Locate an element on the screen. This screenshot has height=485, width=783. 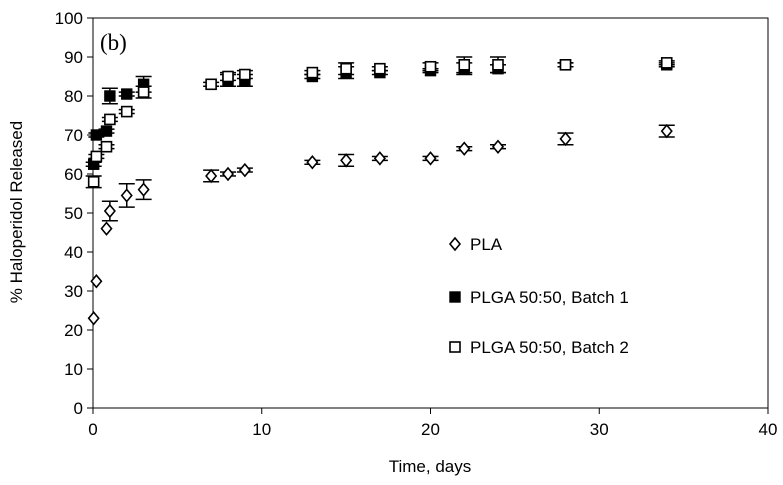
x-tick-label: 30 is located at coordinates (599, 429).